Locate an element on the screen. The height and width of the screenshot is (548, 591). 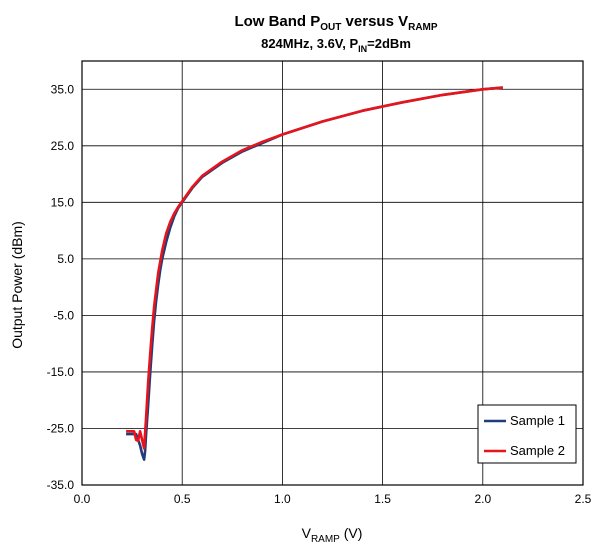
chart-title: Low Band POUT versus VRAMP is located at coordinates (335, 23).